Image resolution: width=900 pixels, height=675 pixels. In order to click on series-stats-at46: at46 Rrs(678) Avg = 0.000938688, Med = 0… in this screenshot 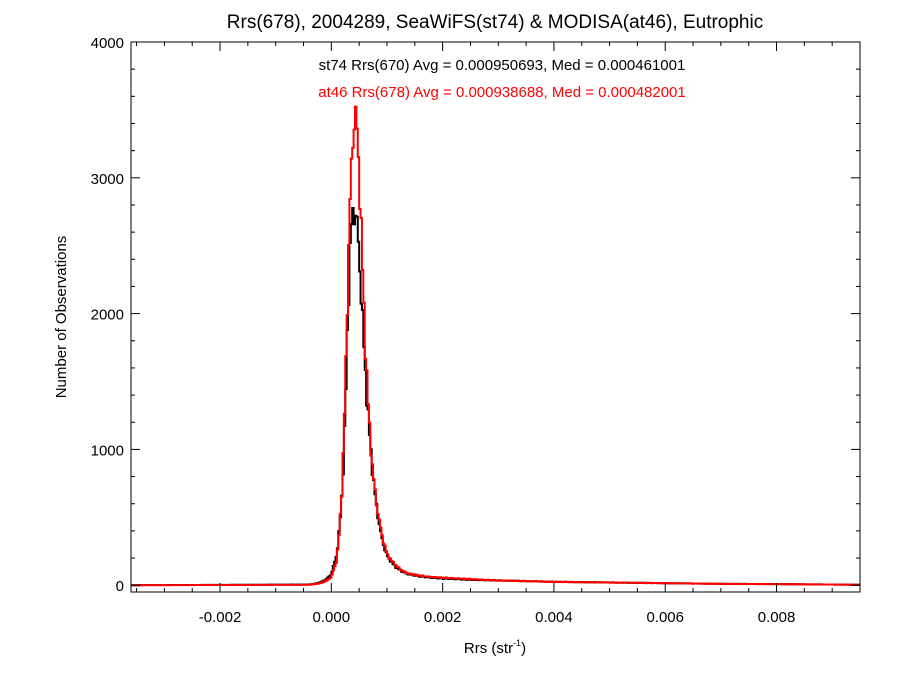, I will do `click(502, 92)`.